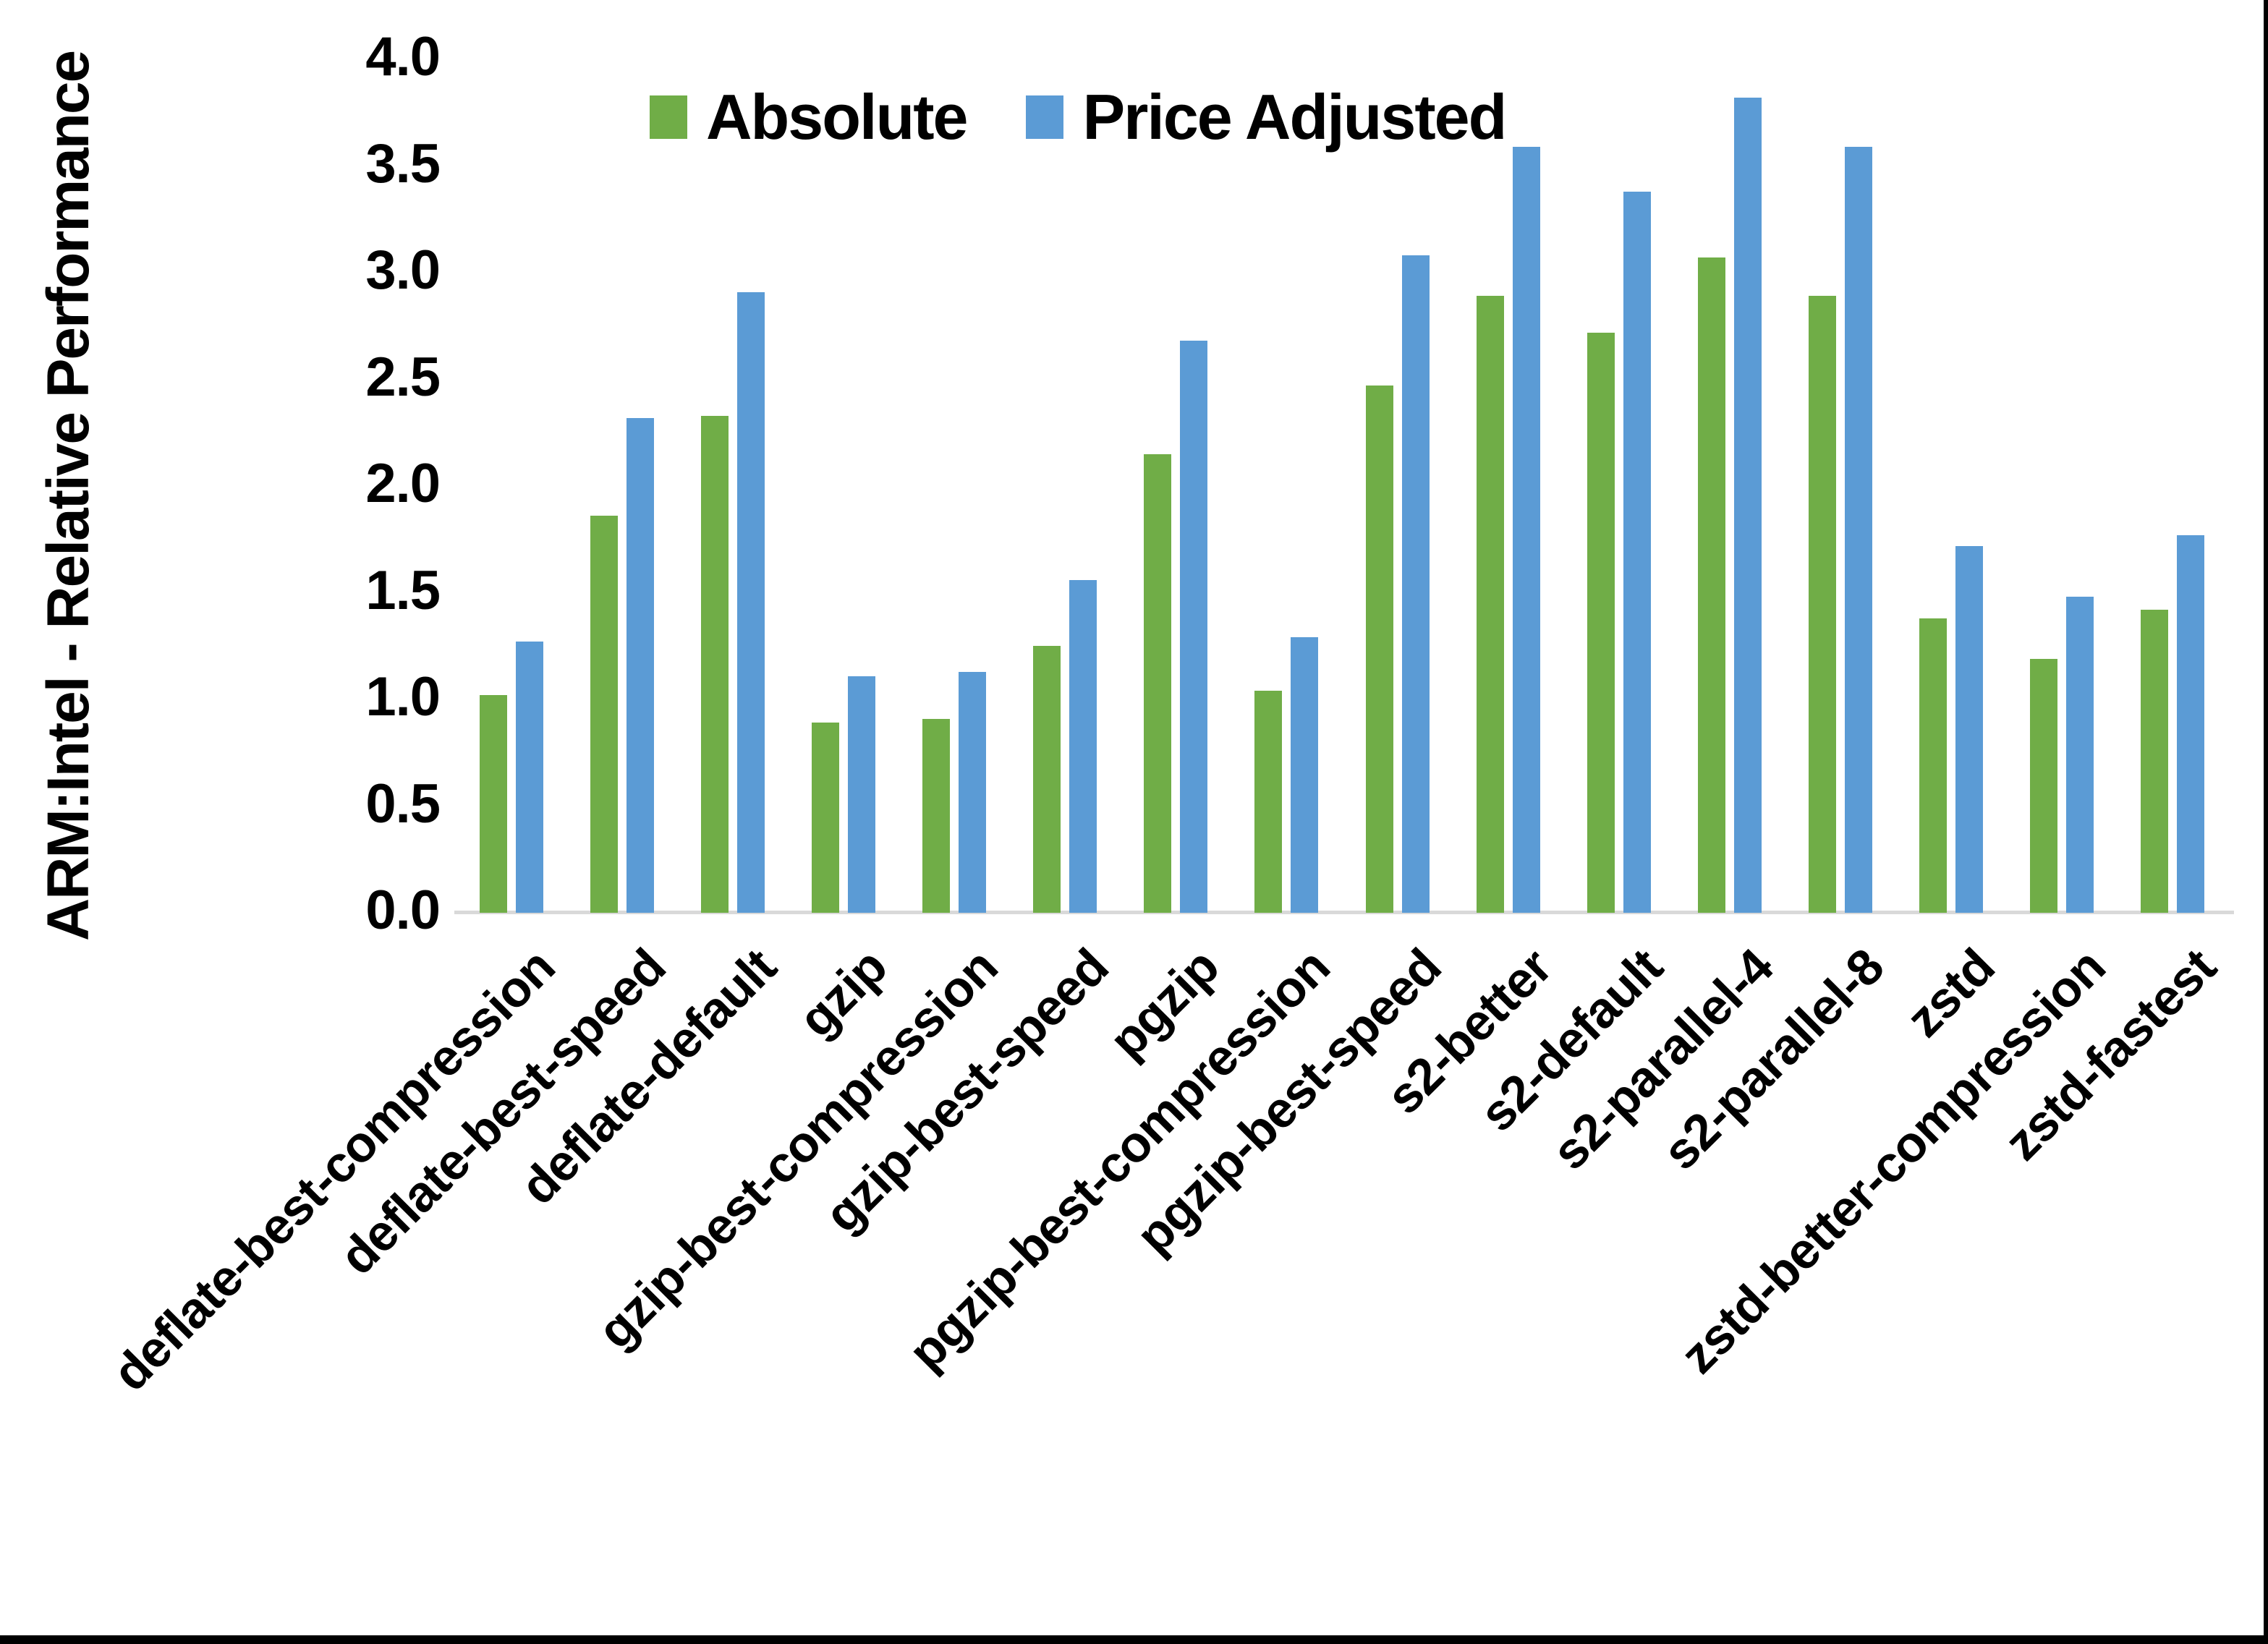 The width and height of the screenshot is (2268, 1644). Describe the element at coordinates (2155, 761) in the screenshot. I see `bar-absolute-zstd-fastest` at that location.